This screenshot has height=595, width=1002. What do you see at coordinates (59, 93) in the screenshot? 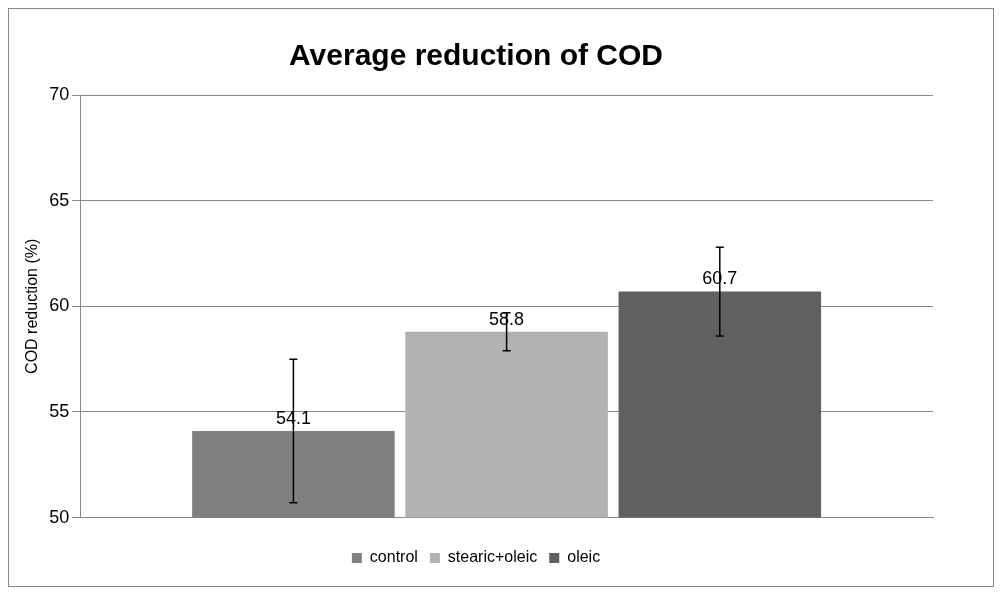
I see `y-tick-label: 70` at bounding box center [59, 93].